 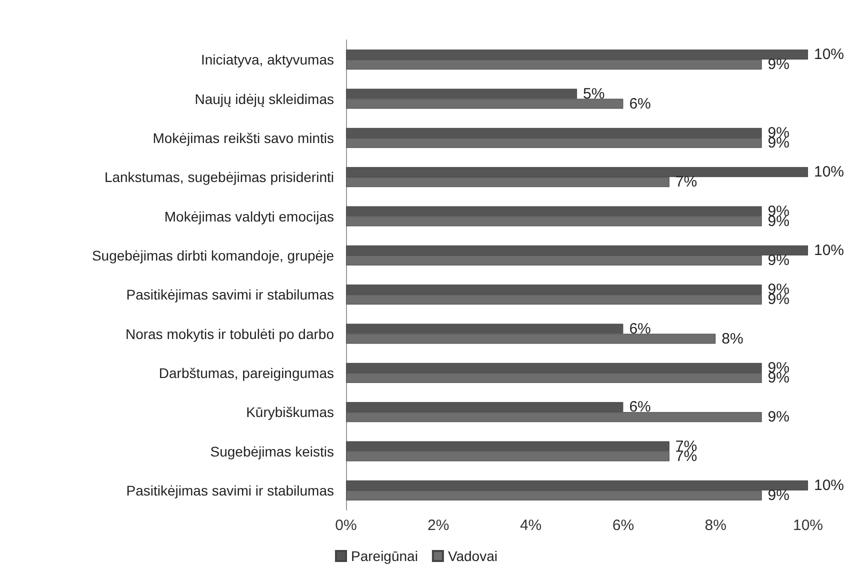 What do you see at coordinates (686, 182) in the screenshot?
I see `data-label: 7%` at bounding box center [686, 182].